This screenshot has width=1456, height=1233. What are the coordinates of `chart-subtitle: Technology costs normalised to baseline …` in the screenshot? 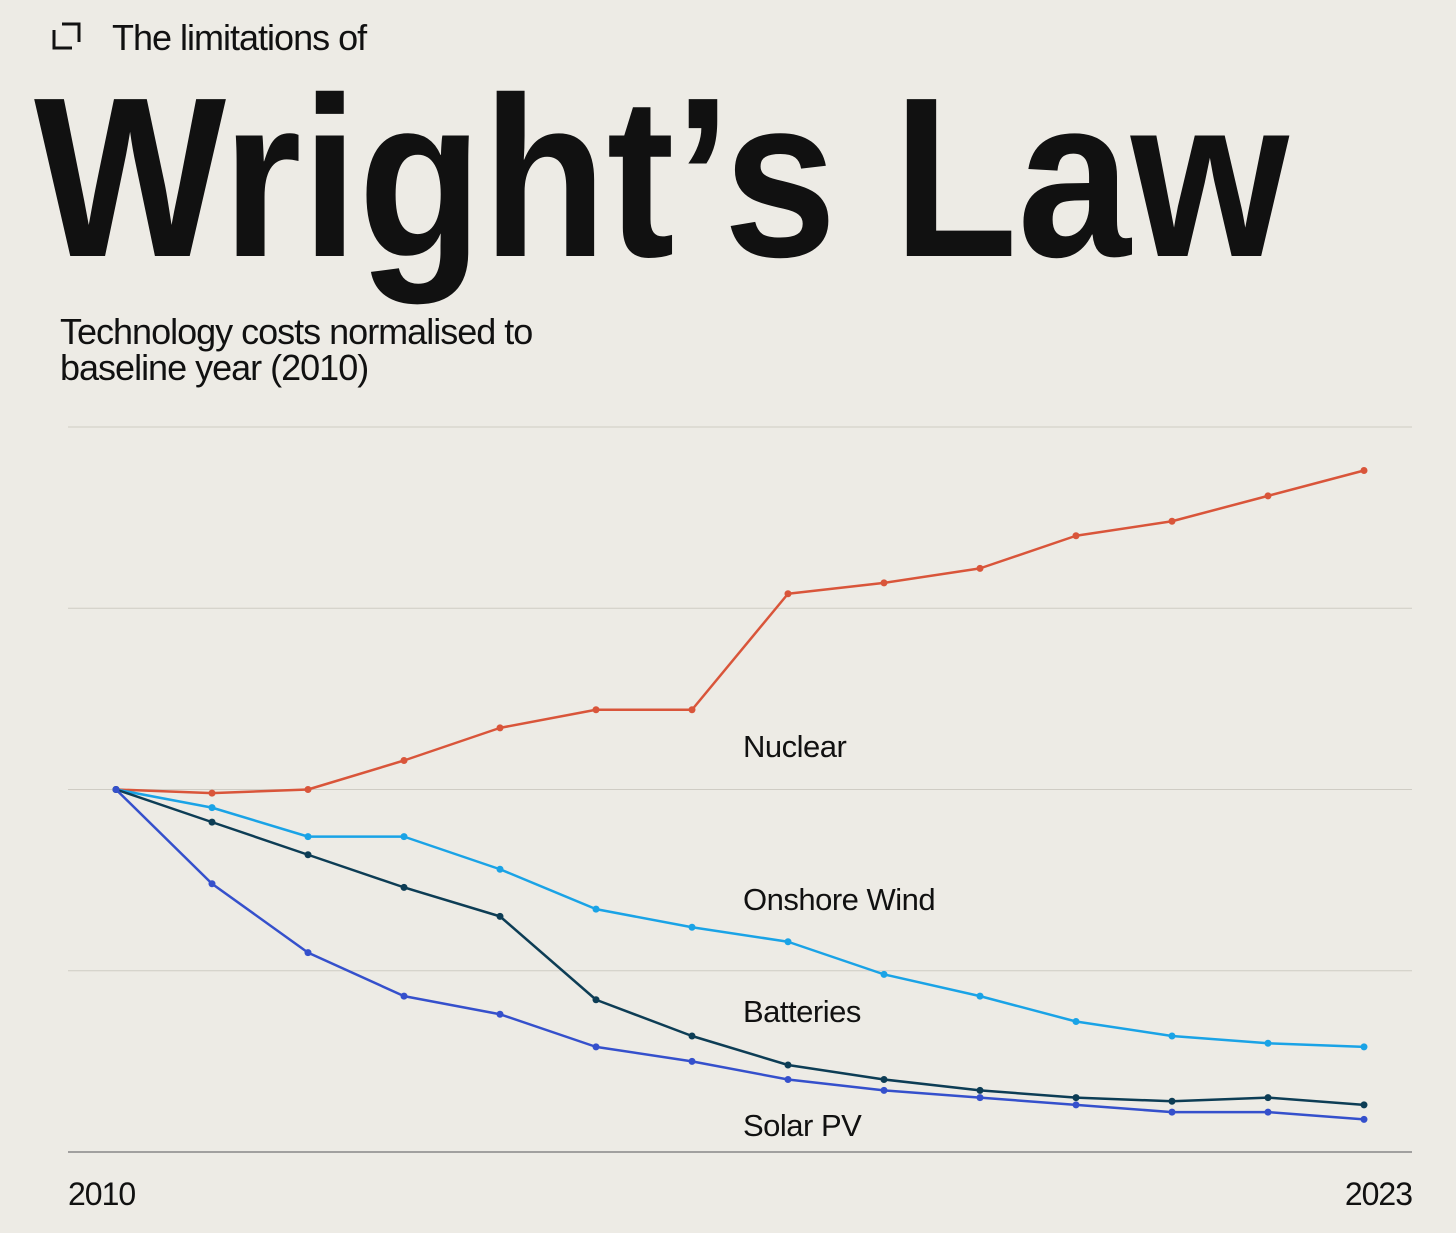 It's located at (296, 349).